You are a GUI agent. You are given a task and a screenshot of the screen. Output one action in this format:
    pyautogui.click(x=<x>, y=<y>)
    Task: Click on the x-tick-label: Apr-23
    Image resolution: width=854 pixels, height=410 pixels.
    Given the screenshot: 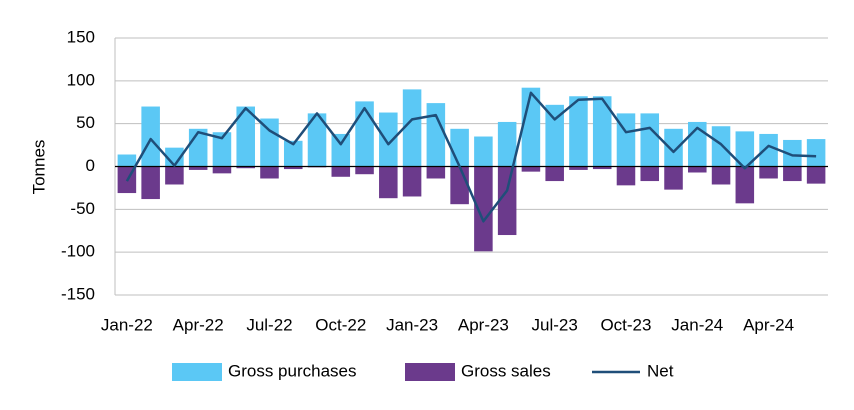 What is the action you would take?
    pyautogui.click(x=483, y=324)
    